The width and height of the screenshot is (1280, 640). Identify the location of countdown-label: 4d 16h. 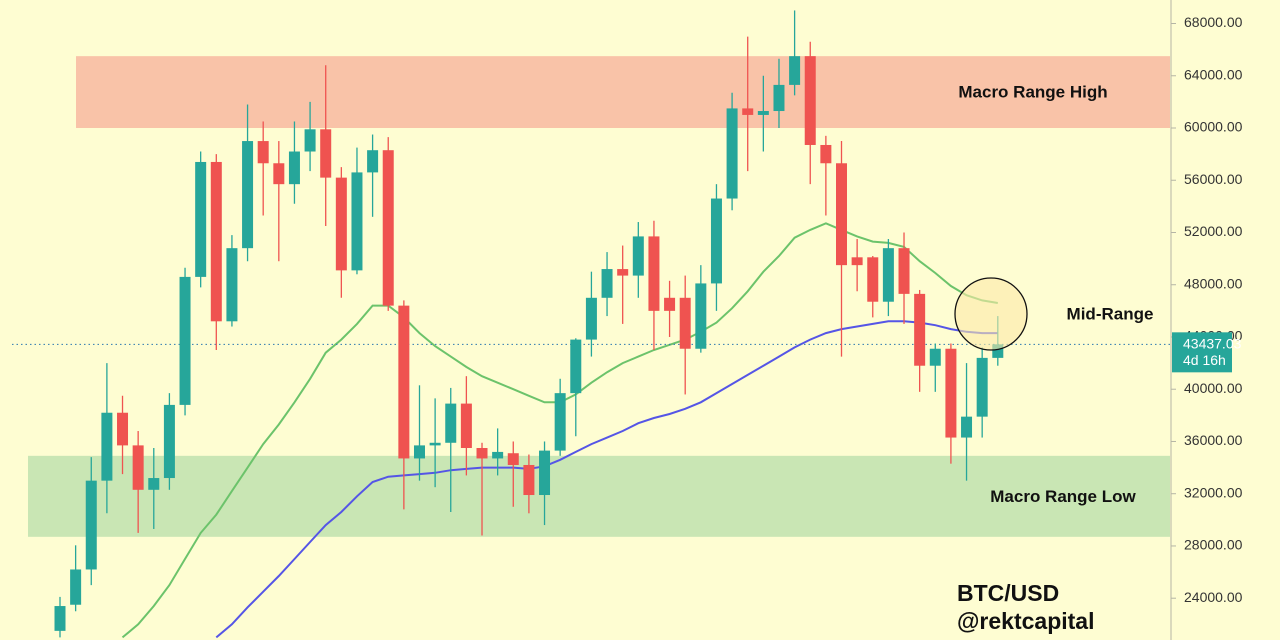
(1204, 360).